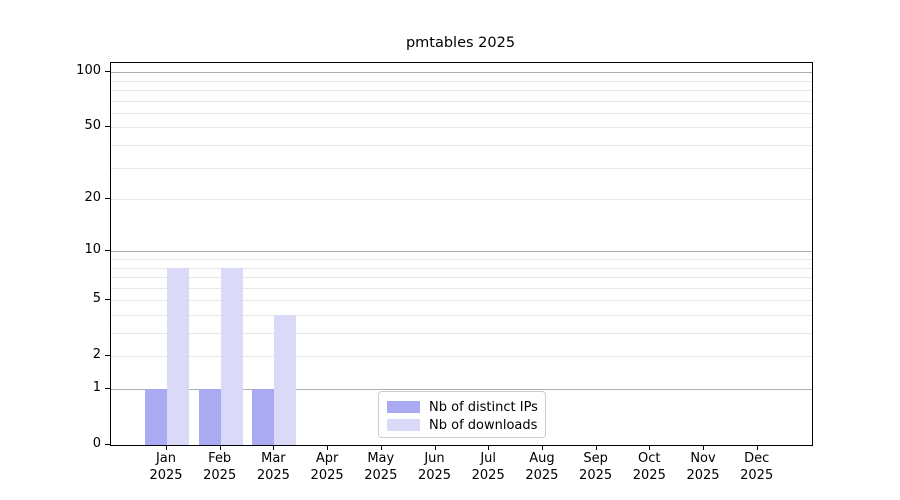 The image size is (900, 500). Describe the element at coordinates (156, 417) in the screenshot. I see `bar-jan-distinct-ips` at that location.